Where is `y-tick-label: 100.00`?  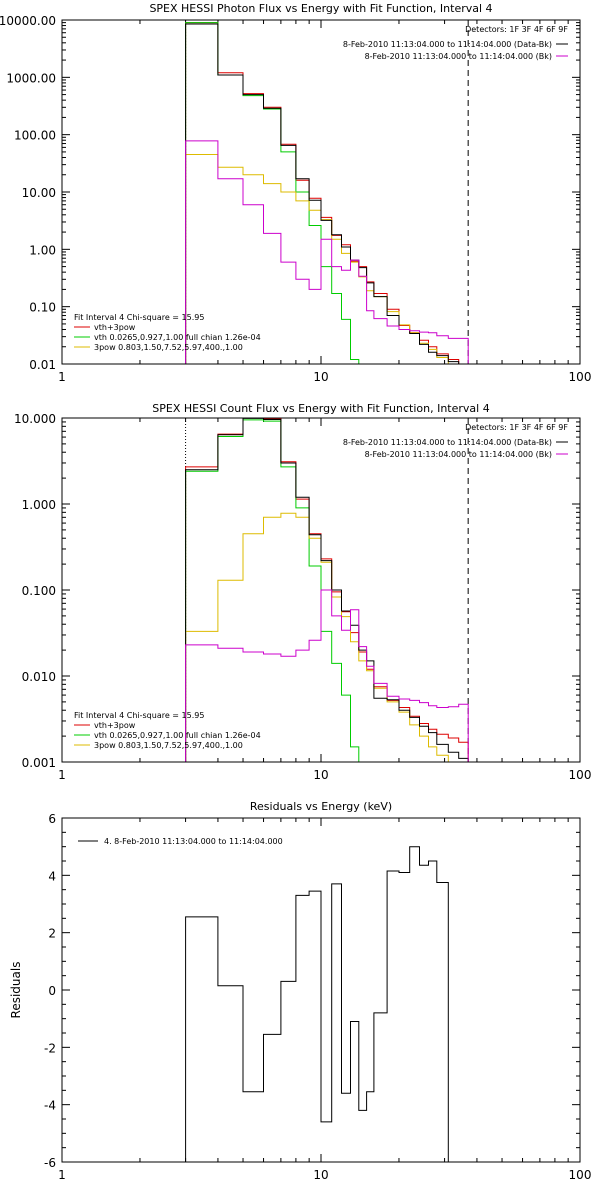
y-tick-label: 100.00 is located at coordinates (35, 136).